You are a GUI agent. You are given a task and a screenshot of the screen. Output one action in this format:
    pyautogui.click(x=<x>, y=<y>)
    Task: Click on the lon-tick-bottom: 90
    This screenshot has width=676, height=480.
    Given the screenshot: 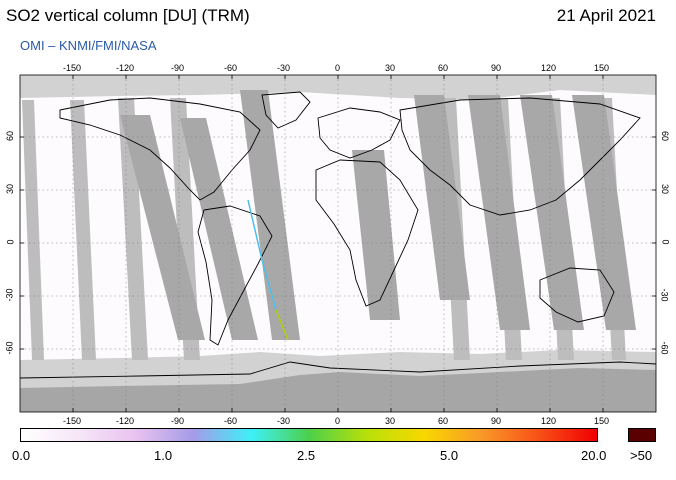 What is the action you would take?
    pyautogui.click(x=496, y=421)
    